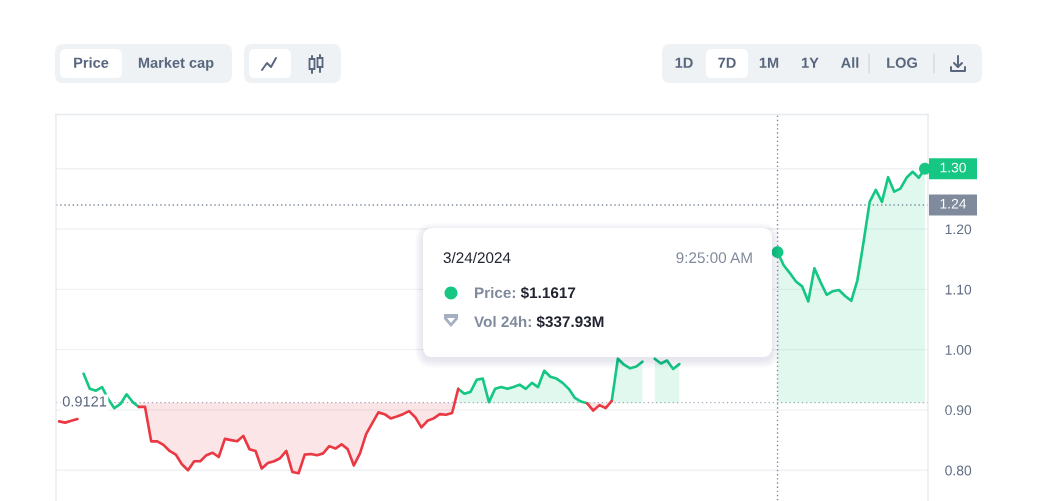 This screenshot has height=501, width=1038. What do you see at coordinates (727, 62) in the screenshot?
I see `text: 7D` at bounding box center [727, 62].